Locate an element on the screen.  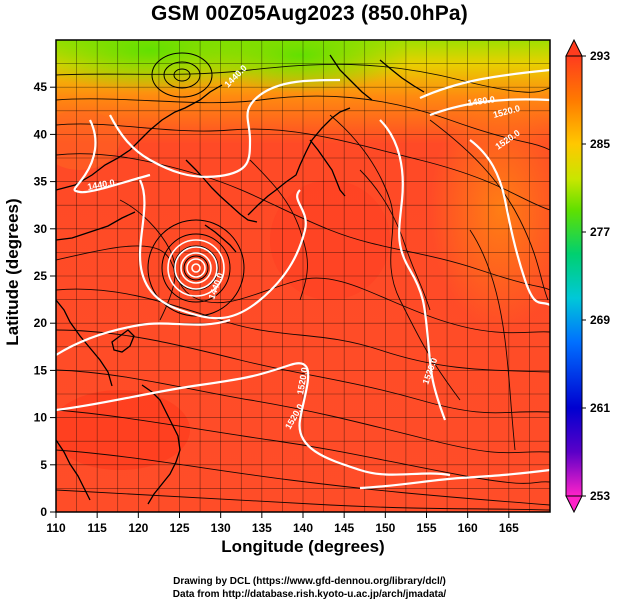
x-tick-label: 140 is located at coordinates (303, 528).